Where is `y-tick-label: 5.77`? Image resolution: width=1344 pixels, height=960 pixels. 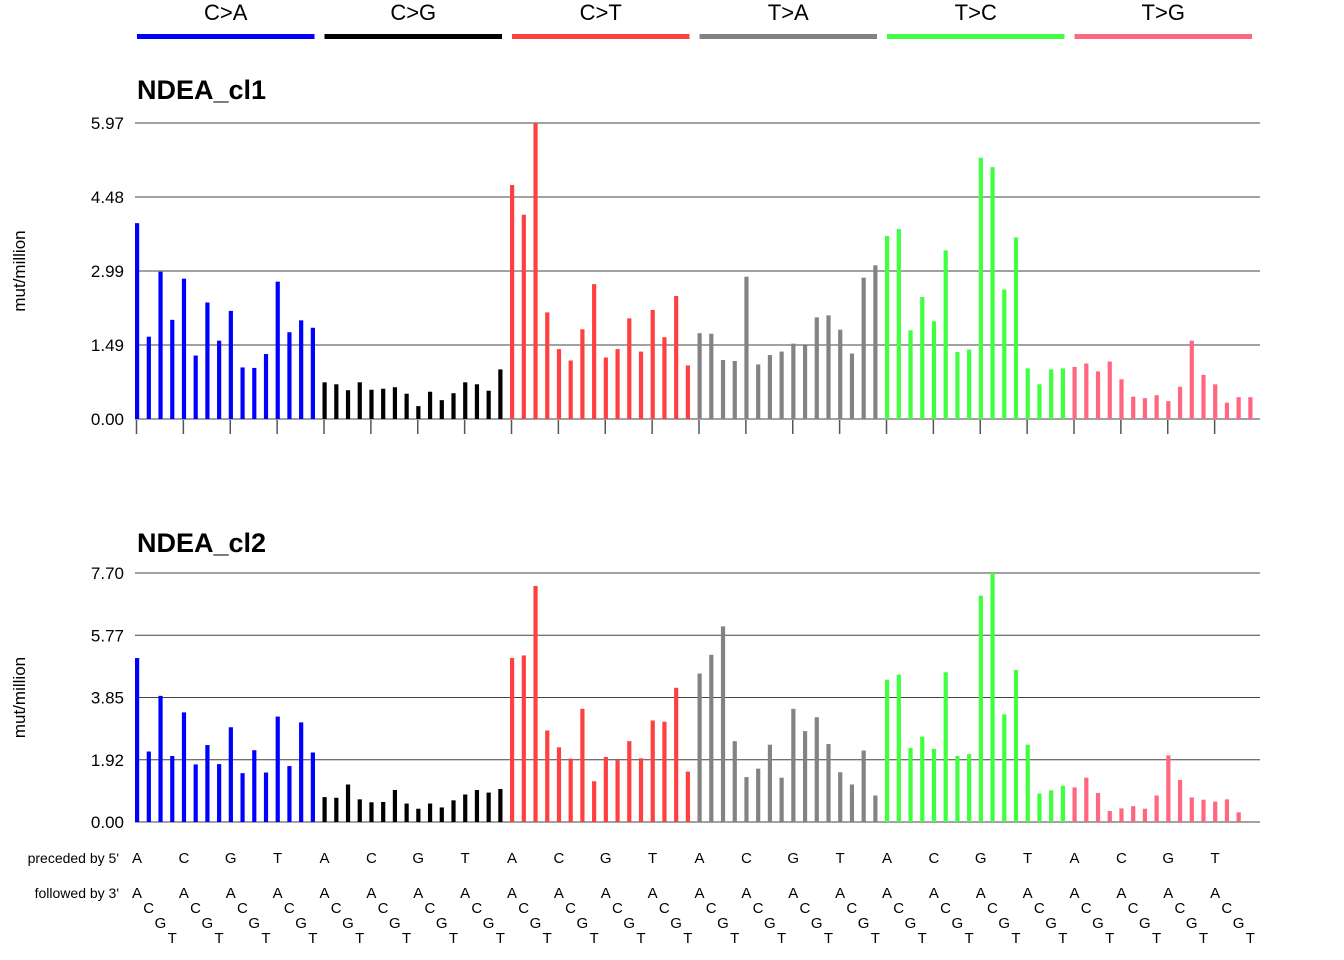
y-tick-label: 5.77 is located at coordinates (107, 635).